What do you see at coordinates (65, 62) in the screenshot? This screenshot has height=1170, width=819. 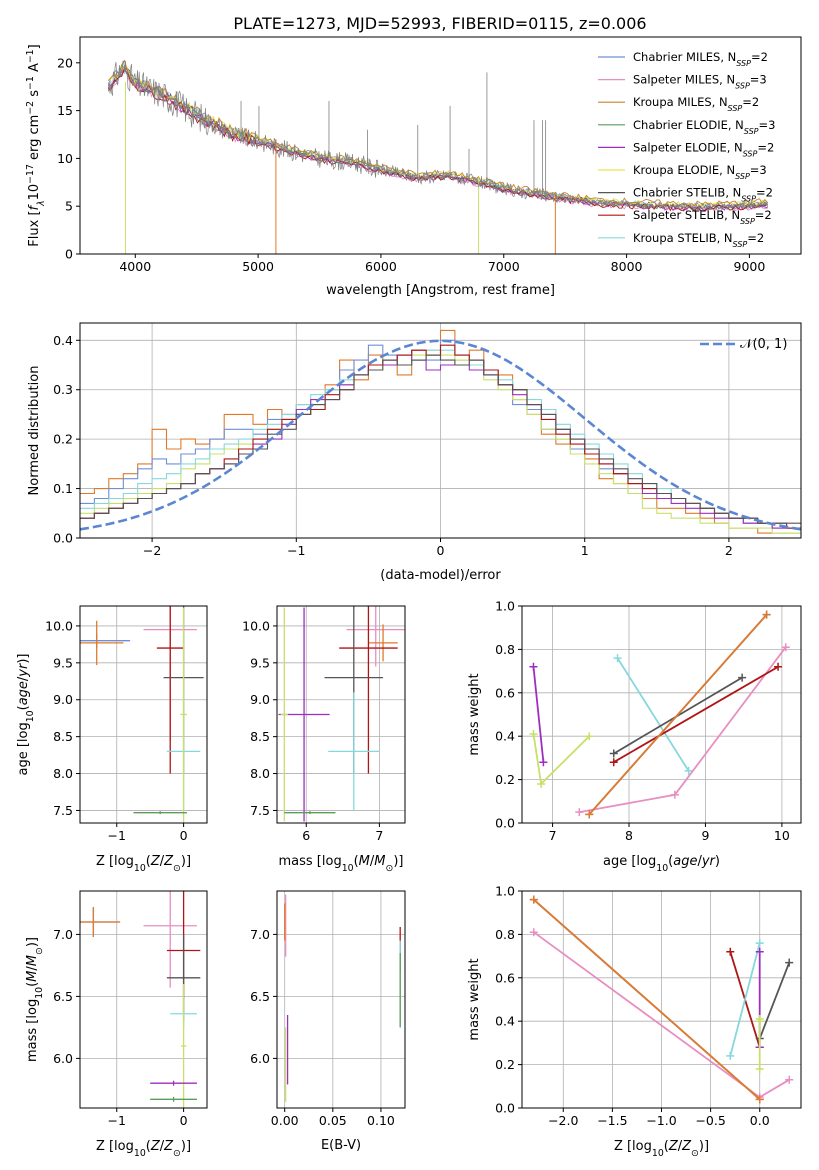 I see `y-tick-label: 20` at bounding box center [65, 62].